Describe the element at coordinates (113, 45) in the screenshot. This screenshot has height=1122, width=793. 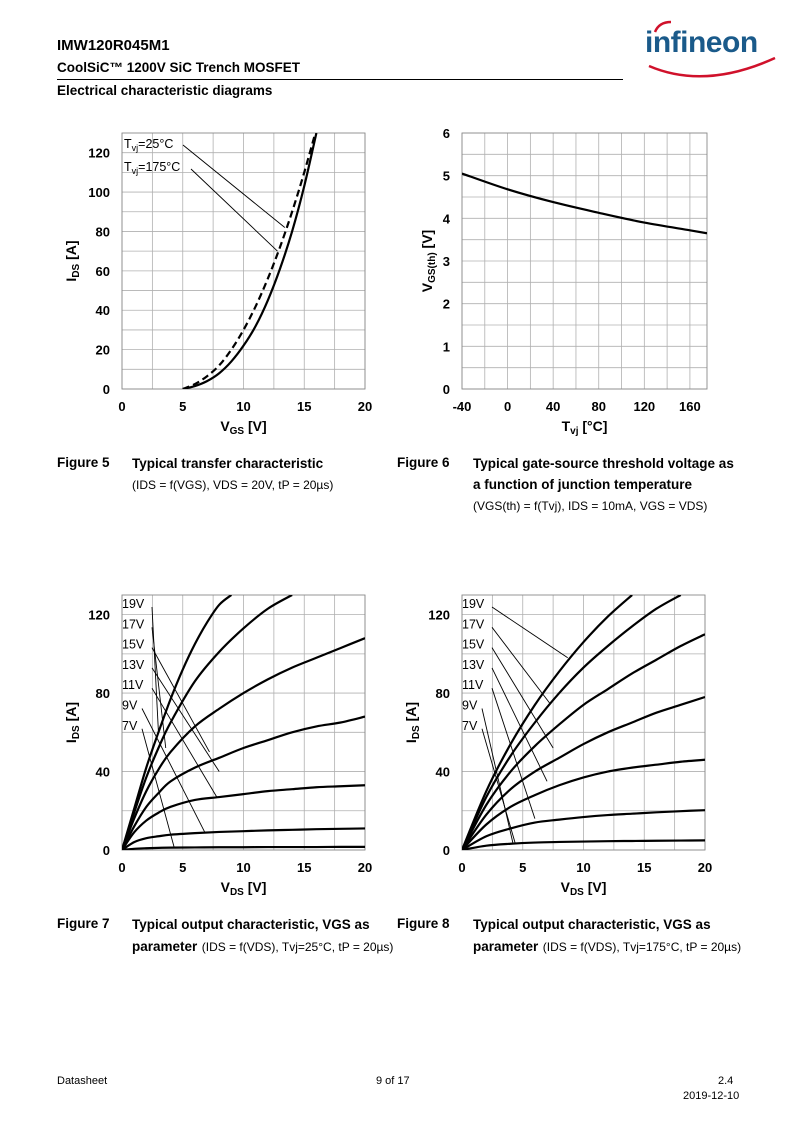
I see `part-number: IMW120R045M1` at that location.